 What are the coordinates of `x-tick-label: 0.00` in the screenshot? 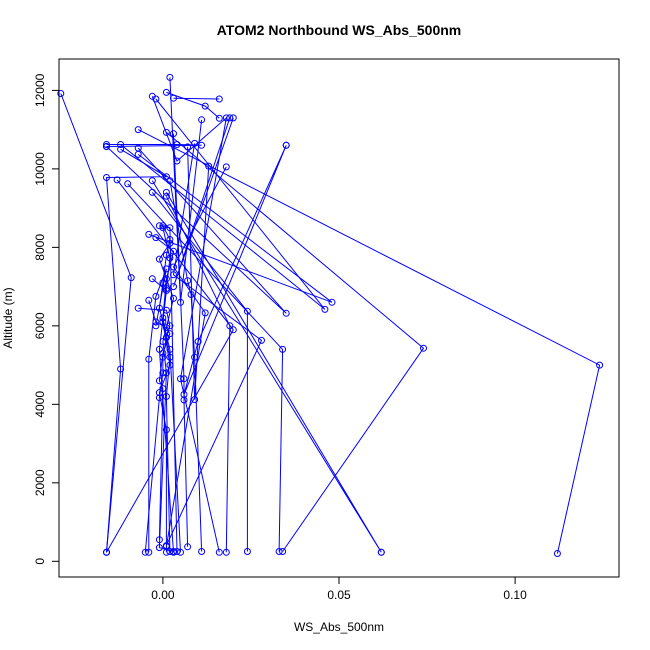 It's located at (163, 595).